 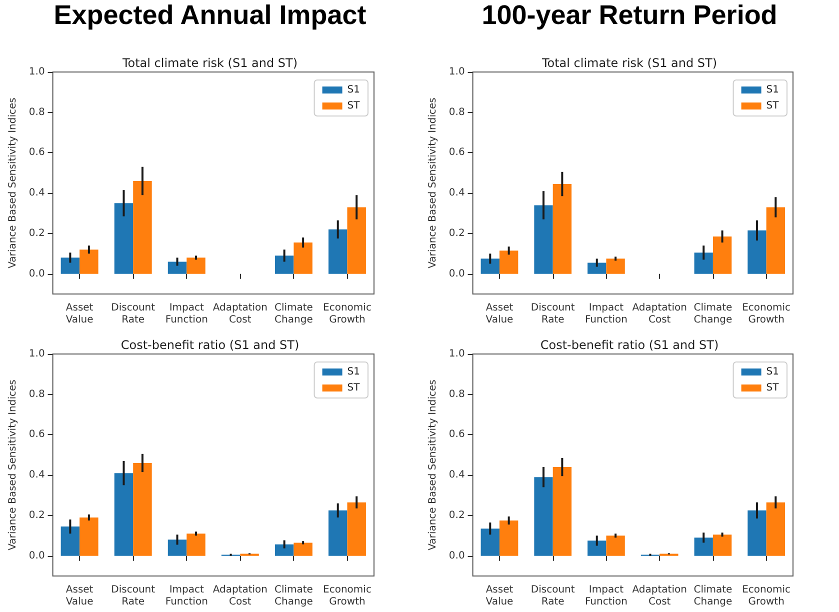 What do you see at coordinates (629, 15) in the screenshot?
I see `text: 100-year Return Period` at bounding box center [629, 15].